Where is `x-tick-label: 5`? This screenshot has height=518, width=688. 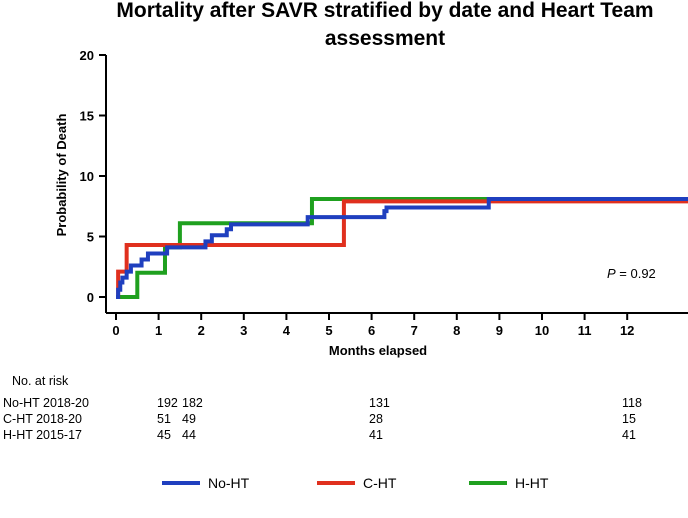 x-tick-label: 5 is located at coordinates (328, 330).